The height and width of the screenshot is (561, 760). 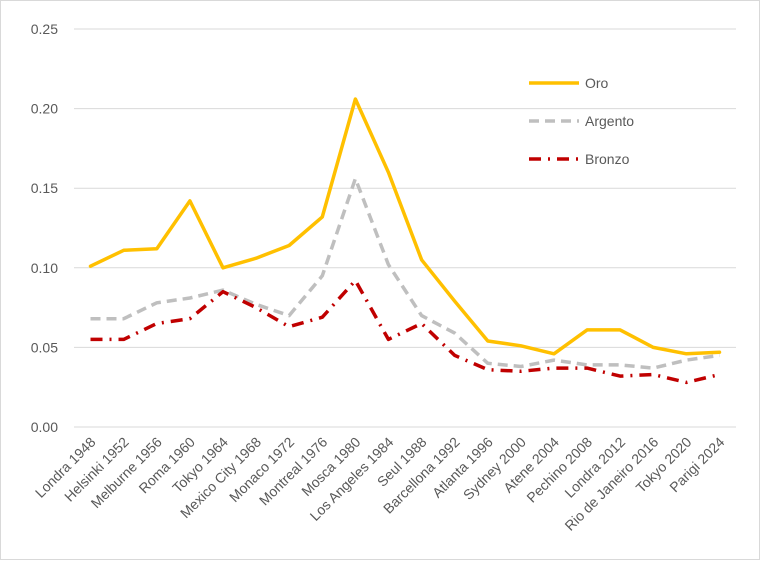 I want to click on y-tick-label: 0.15, so click(x=44, y=188).